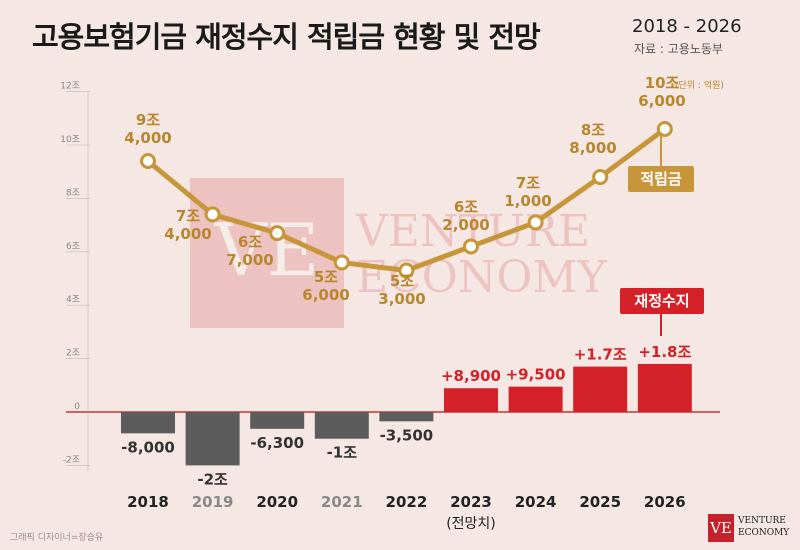 The image size is (800, 550). I want to click on x-tick-label: 2018, so click(148, 502).